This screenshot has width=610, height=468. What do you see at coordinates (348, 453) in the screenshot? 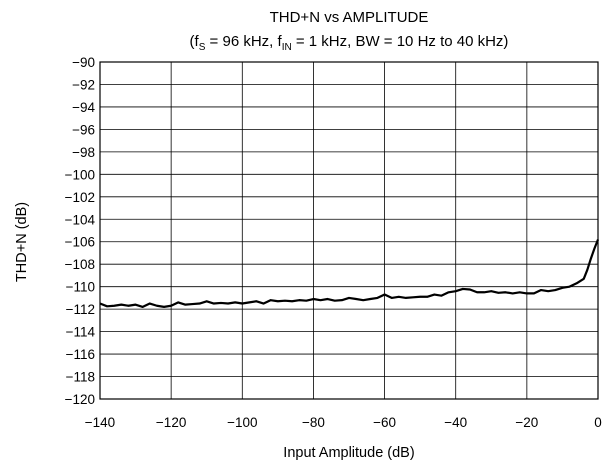
I see `x-axis-label: Input Amplitude (dB)` at bounding box center [348, 453].